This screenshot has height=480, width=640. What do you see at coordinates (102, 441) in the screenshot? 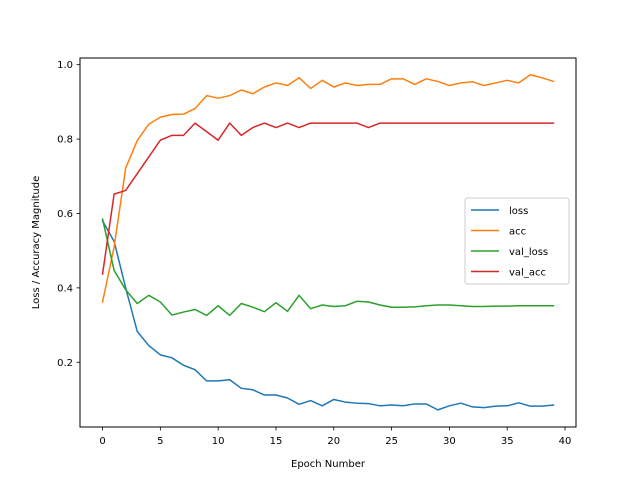
I see `x-tick-label: 0` at bounding box center [102, 441].